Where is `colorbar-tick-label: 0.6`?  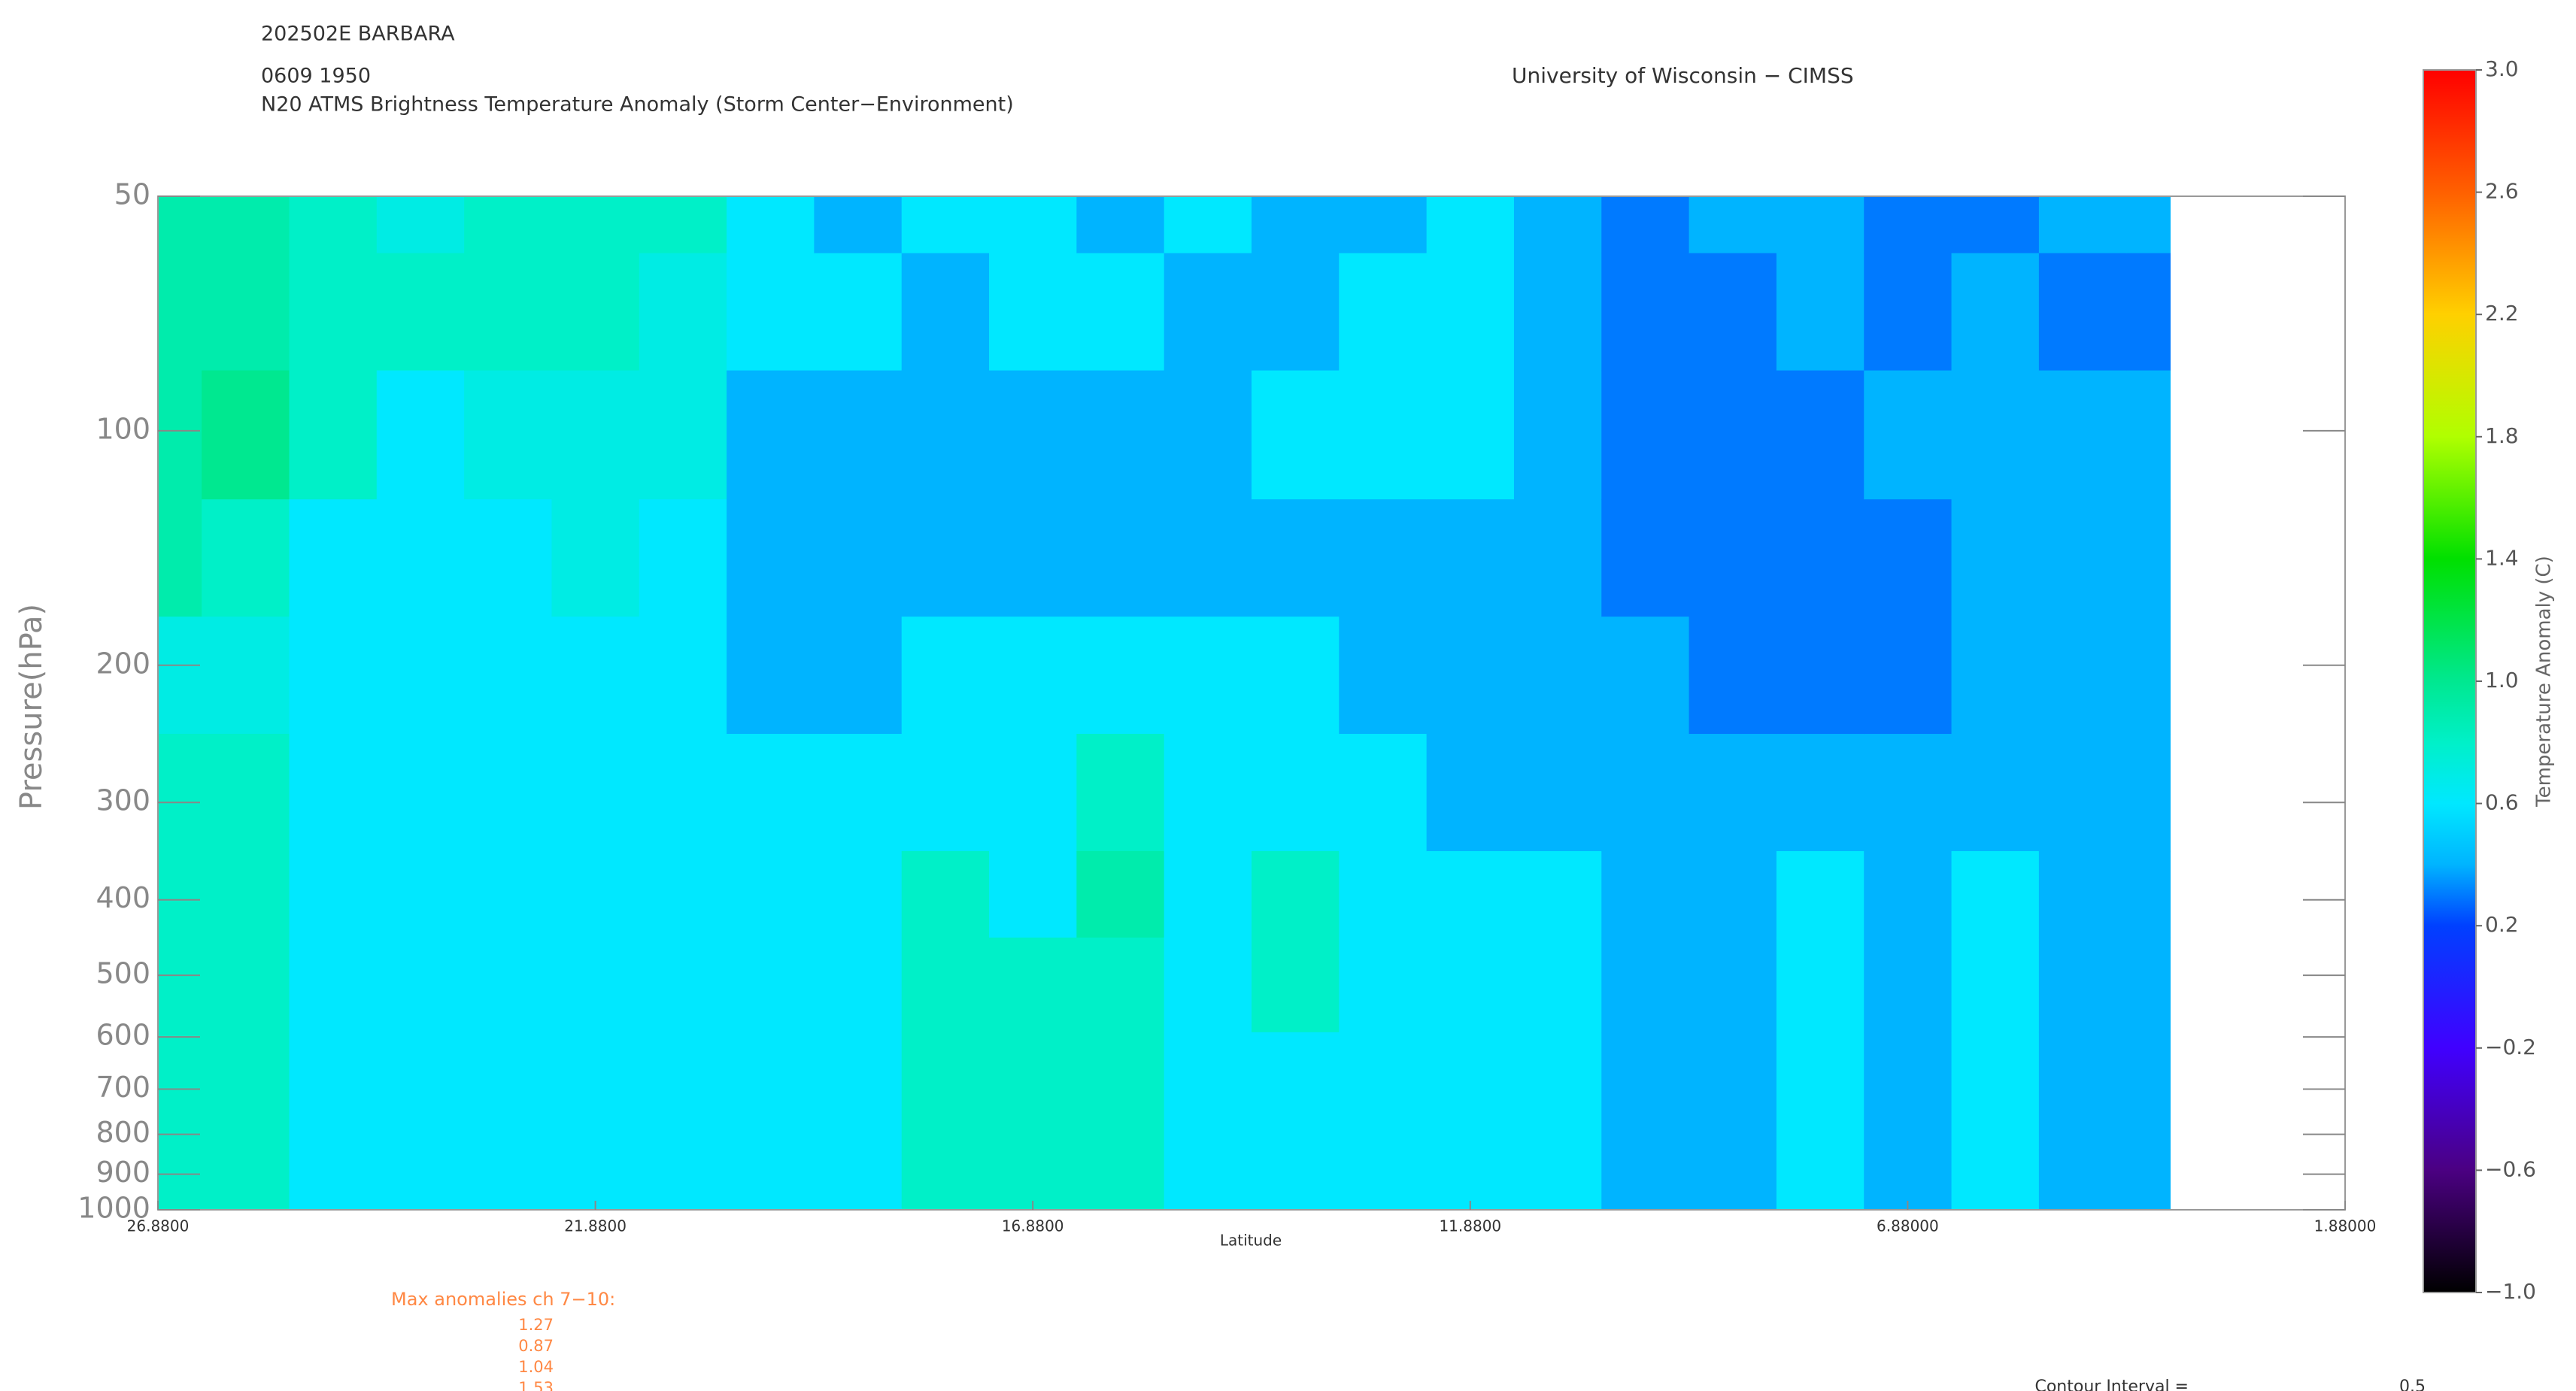 colorbar-tick-label: 0.6 is located at coordinates (2502, 802).